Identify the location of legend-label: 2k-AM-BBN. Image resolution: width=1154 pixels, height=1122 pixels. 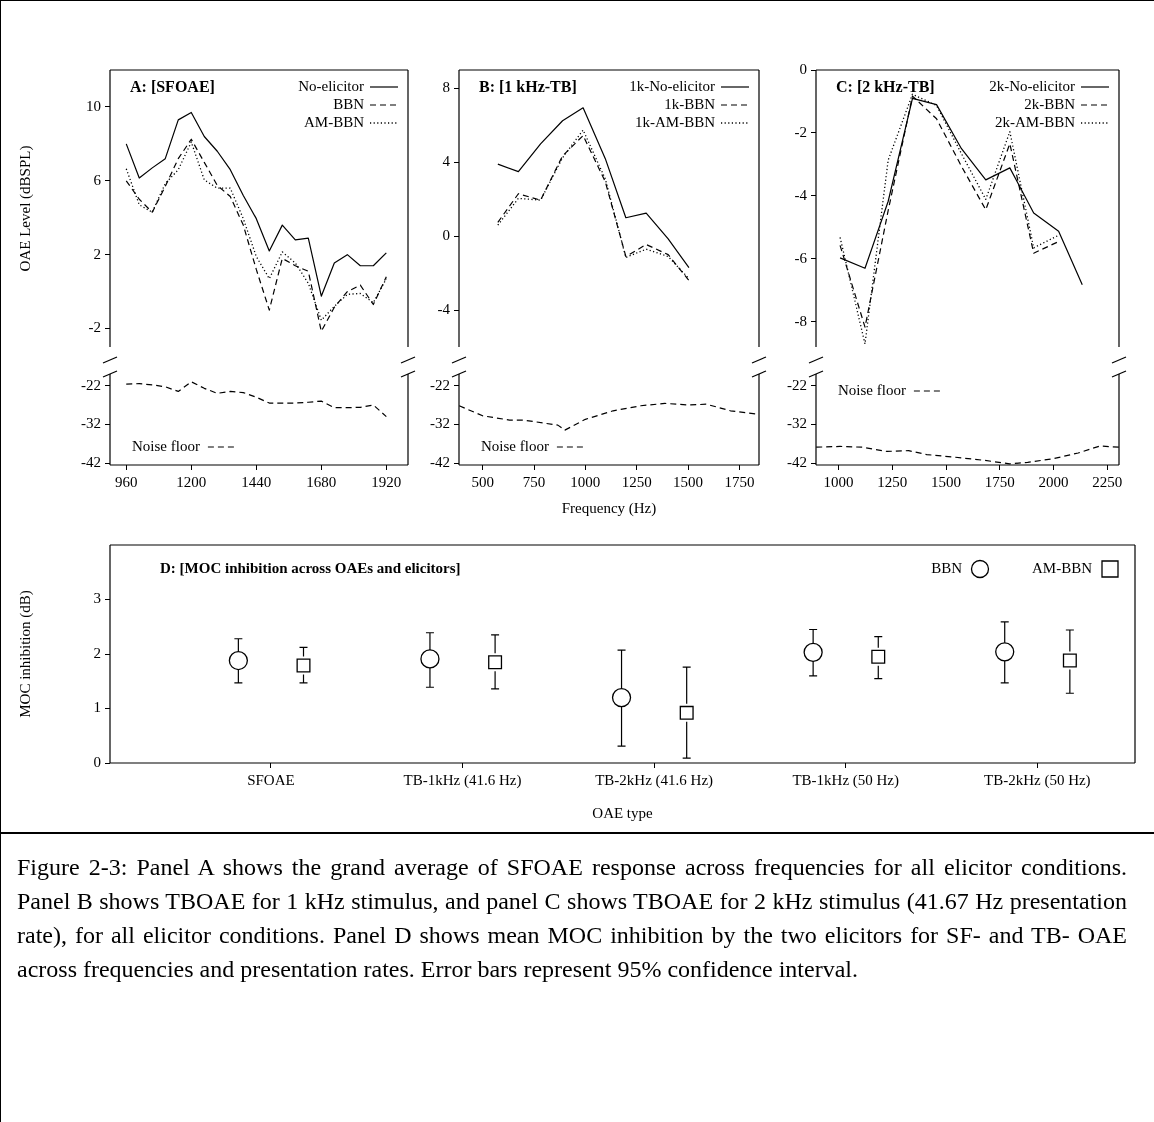
(1035, 121).